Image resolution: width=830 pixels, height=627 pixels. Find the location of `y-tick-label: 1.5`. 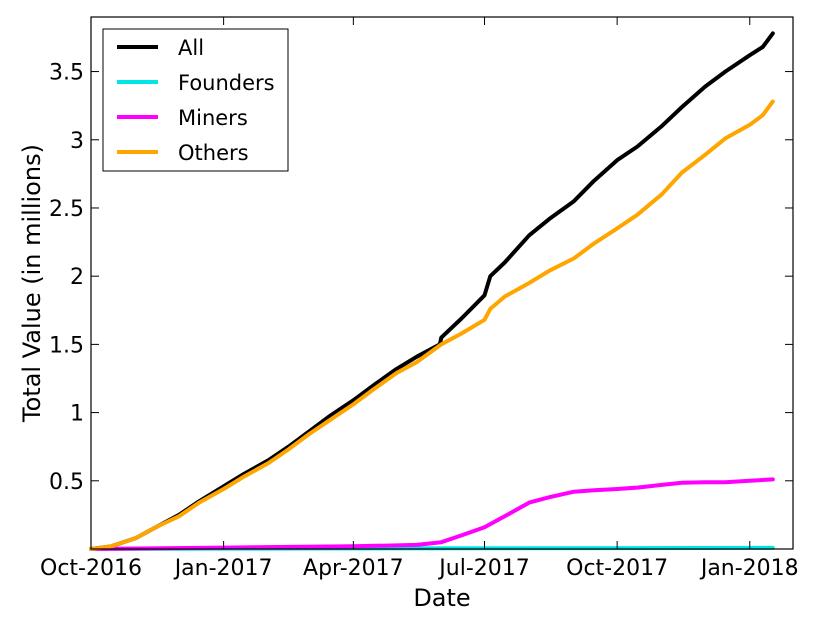

y-tick-label: 1.5 is located at coordinates (66, 345).